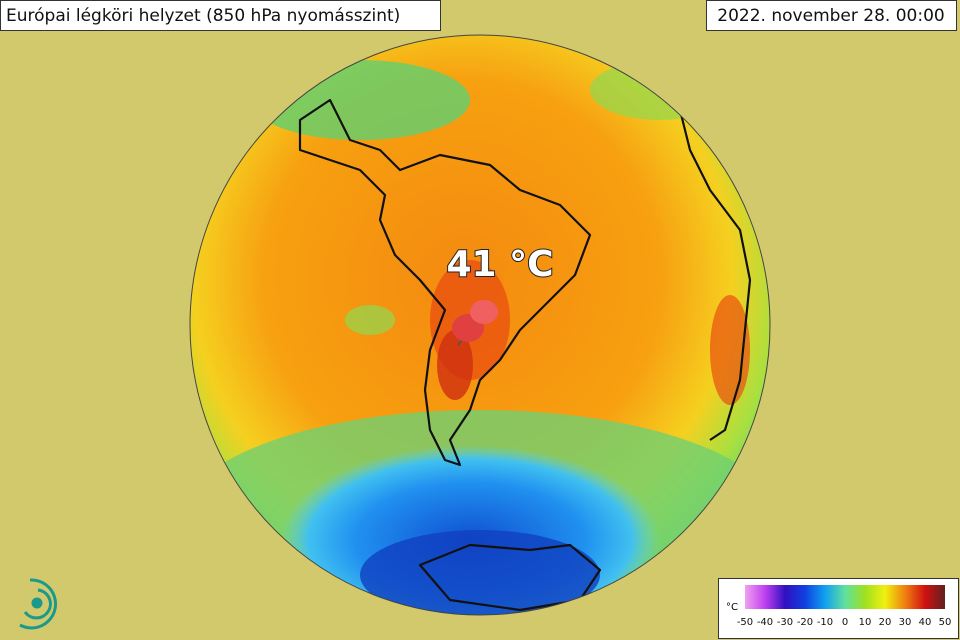 This screenshot has height=640, width=960. What do you see at coordinates (845, 622) in the screenshot?
I see `legend-tick-label: 0` at bounding box center [845, 622].